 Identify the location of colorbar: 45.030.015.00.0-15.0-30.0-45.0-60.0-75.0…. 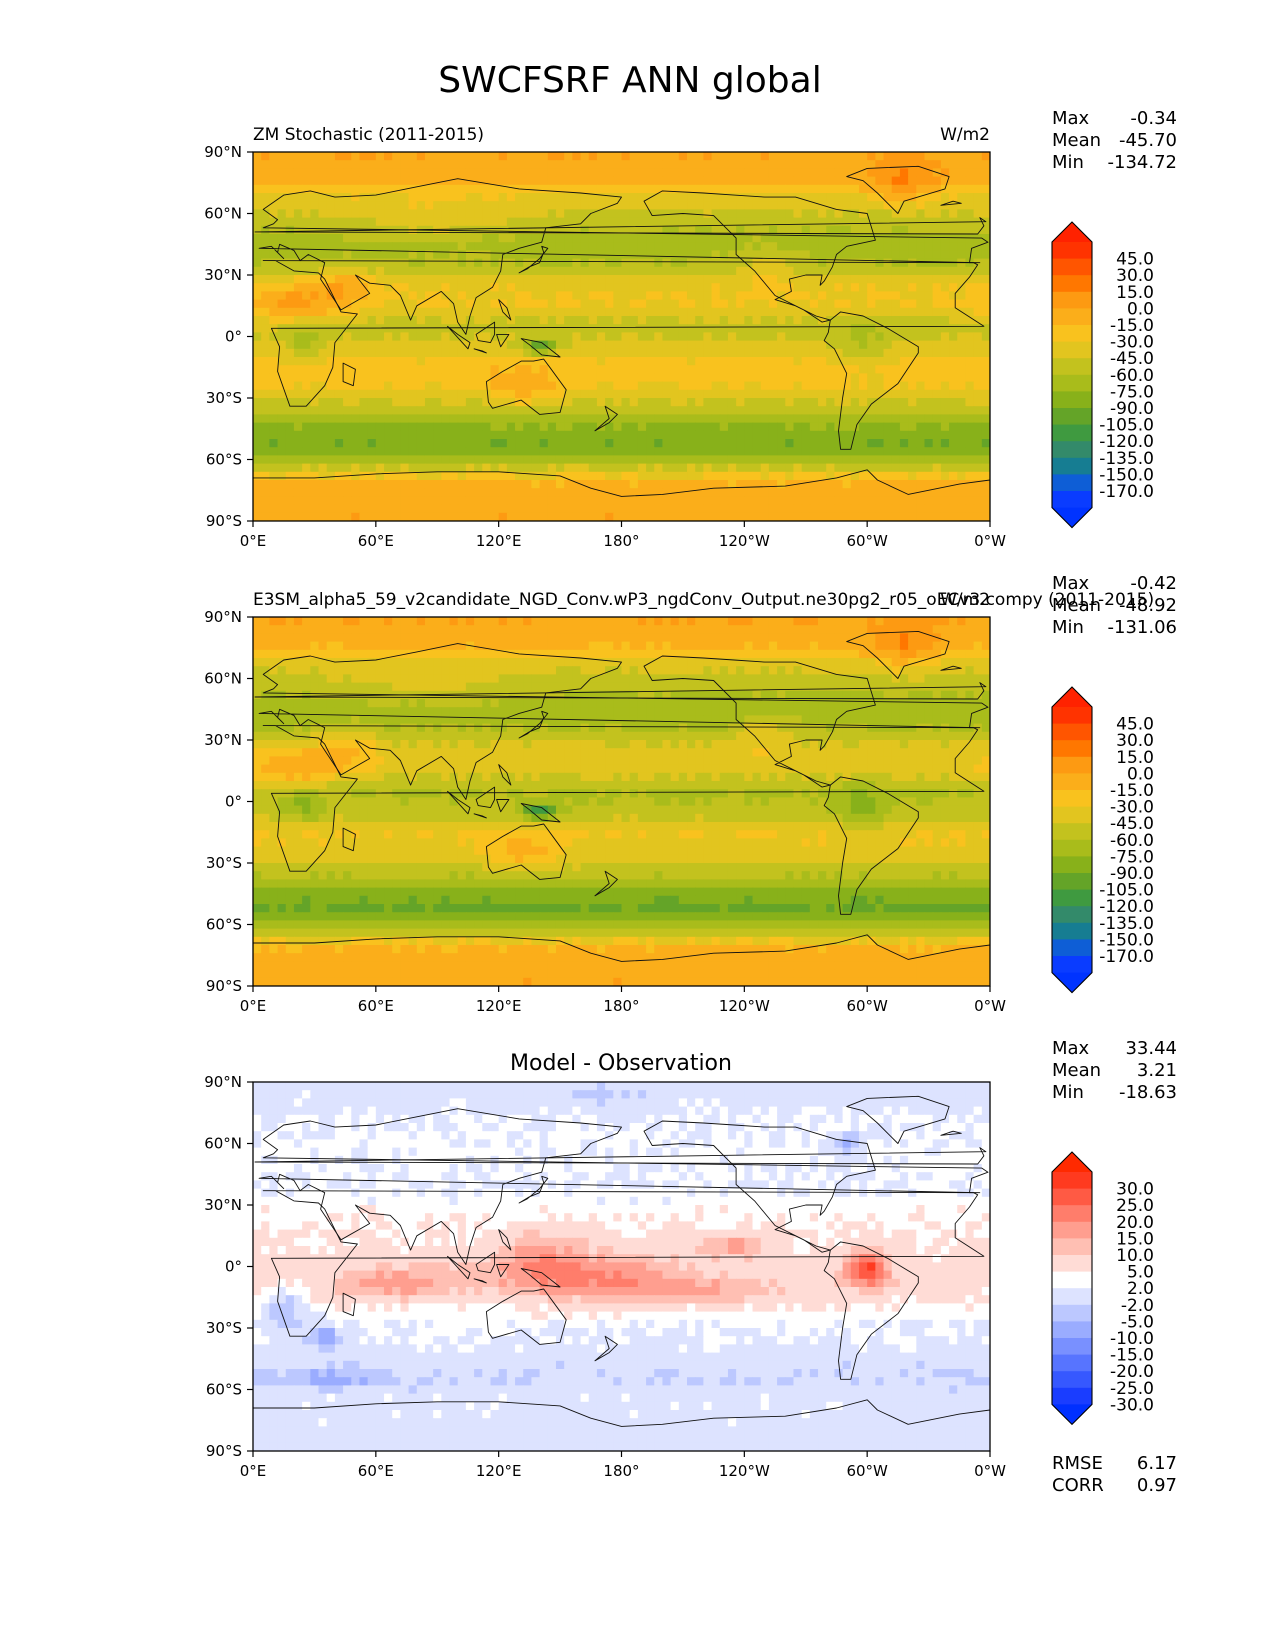
(1102, 375).